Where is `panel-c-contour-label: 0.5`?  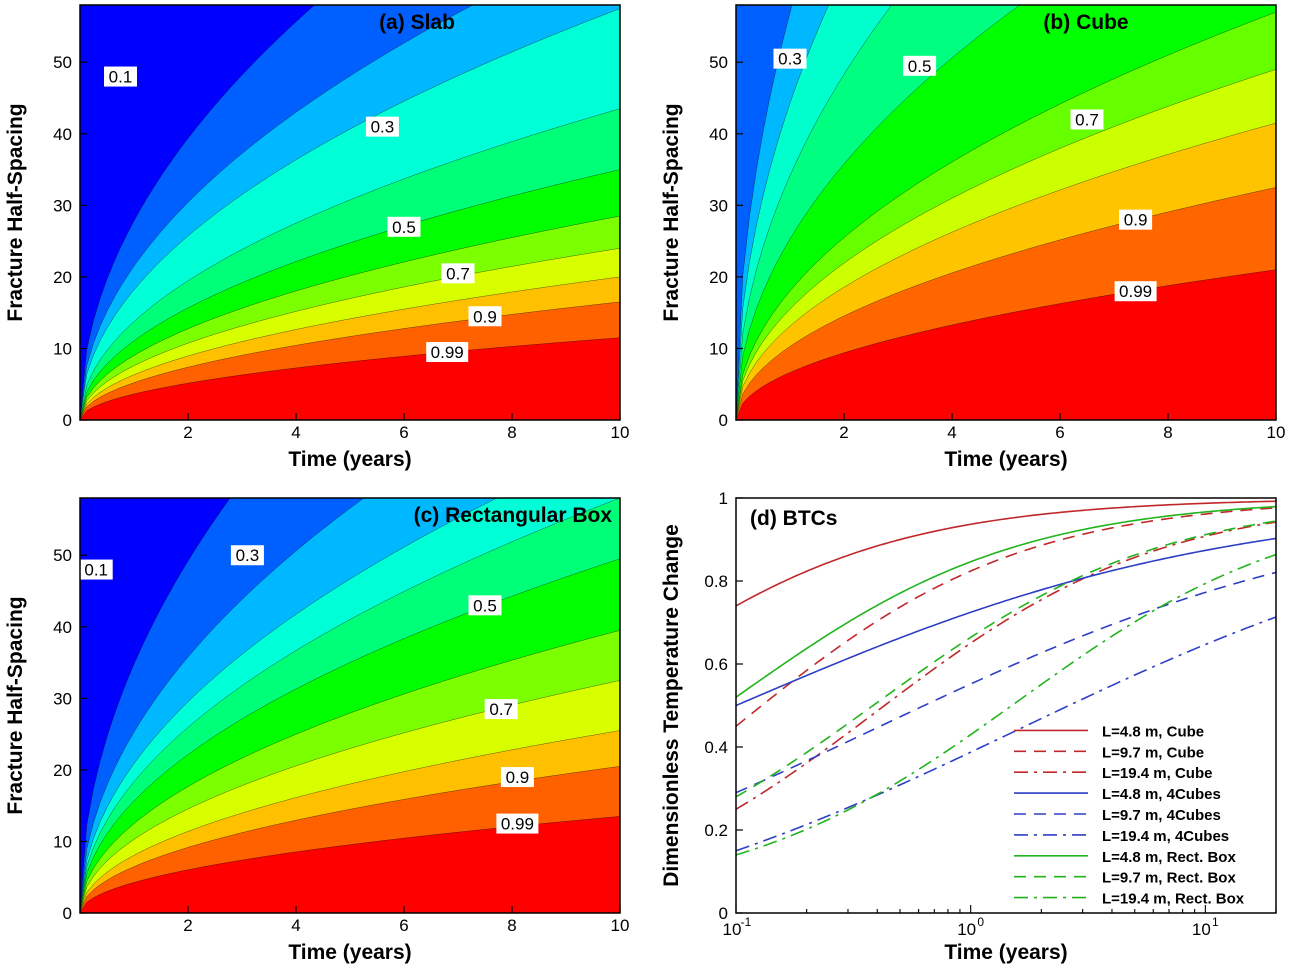
panel-c-contour-label: 0.5 is located at coordinates (485, 605).